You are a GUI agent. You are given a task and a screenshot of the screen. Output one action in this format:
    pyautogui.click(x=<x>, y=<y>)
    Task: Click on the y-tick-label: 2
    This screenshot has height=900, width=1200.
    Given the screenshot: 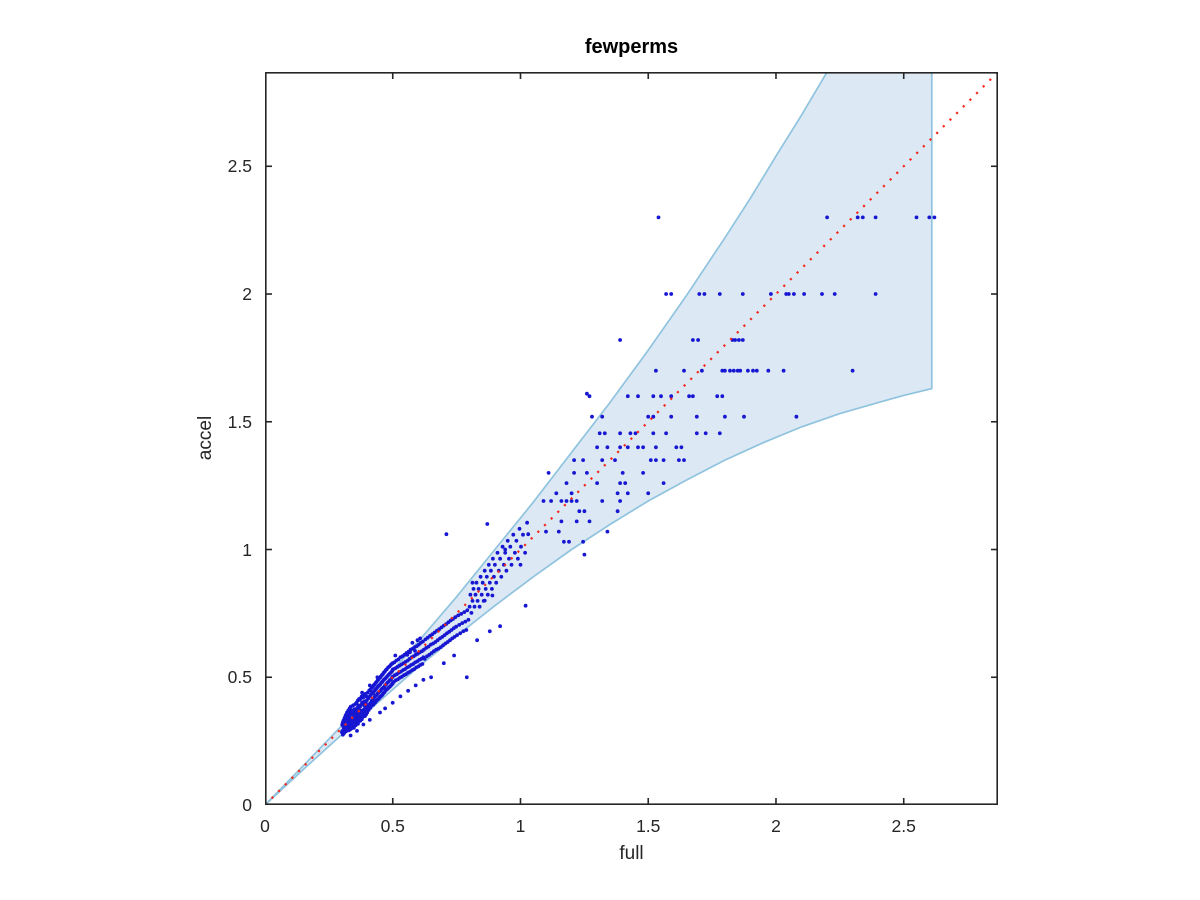 What is the action you would take?
    pyautogui.click(x=247, y=294)
    